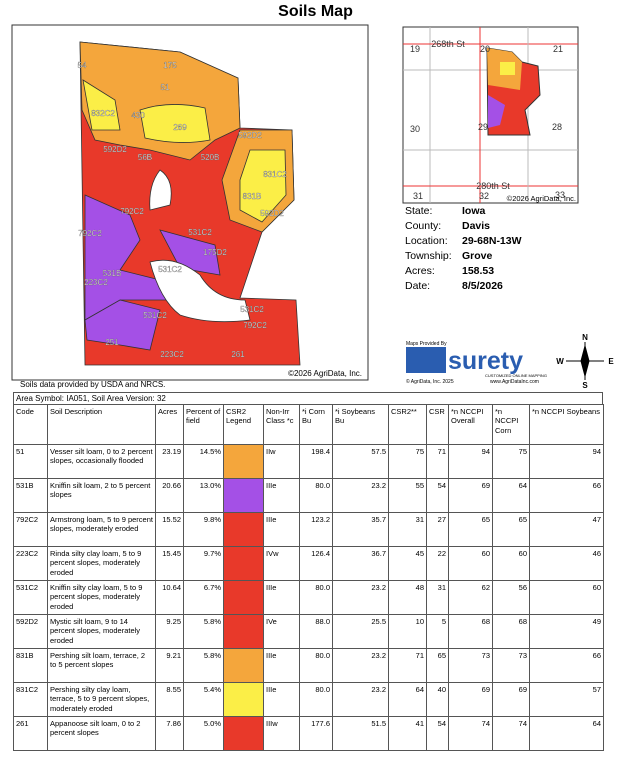 This screenshot has width=631, height=767. I want to click on table-cell: 65, so click(511, 529).